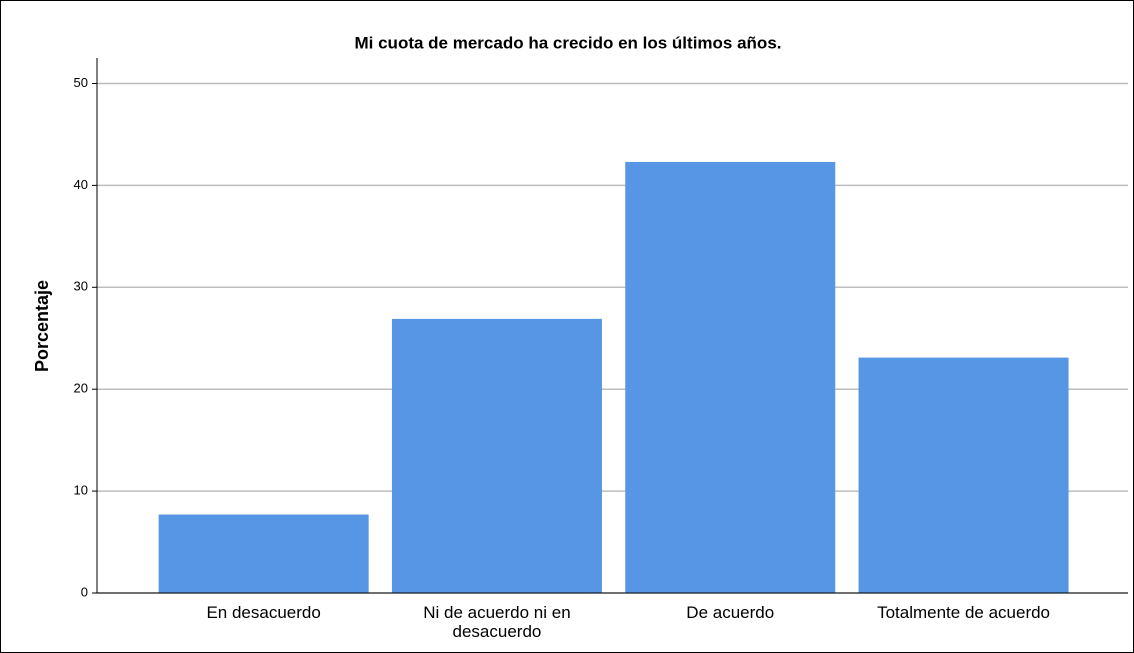 Image resolution: width=1134 pixels, height=653 pixels. I want to click on y-tick-label: 30, so click(81, 286).